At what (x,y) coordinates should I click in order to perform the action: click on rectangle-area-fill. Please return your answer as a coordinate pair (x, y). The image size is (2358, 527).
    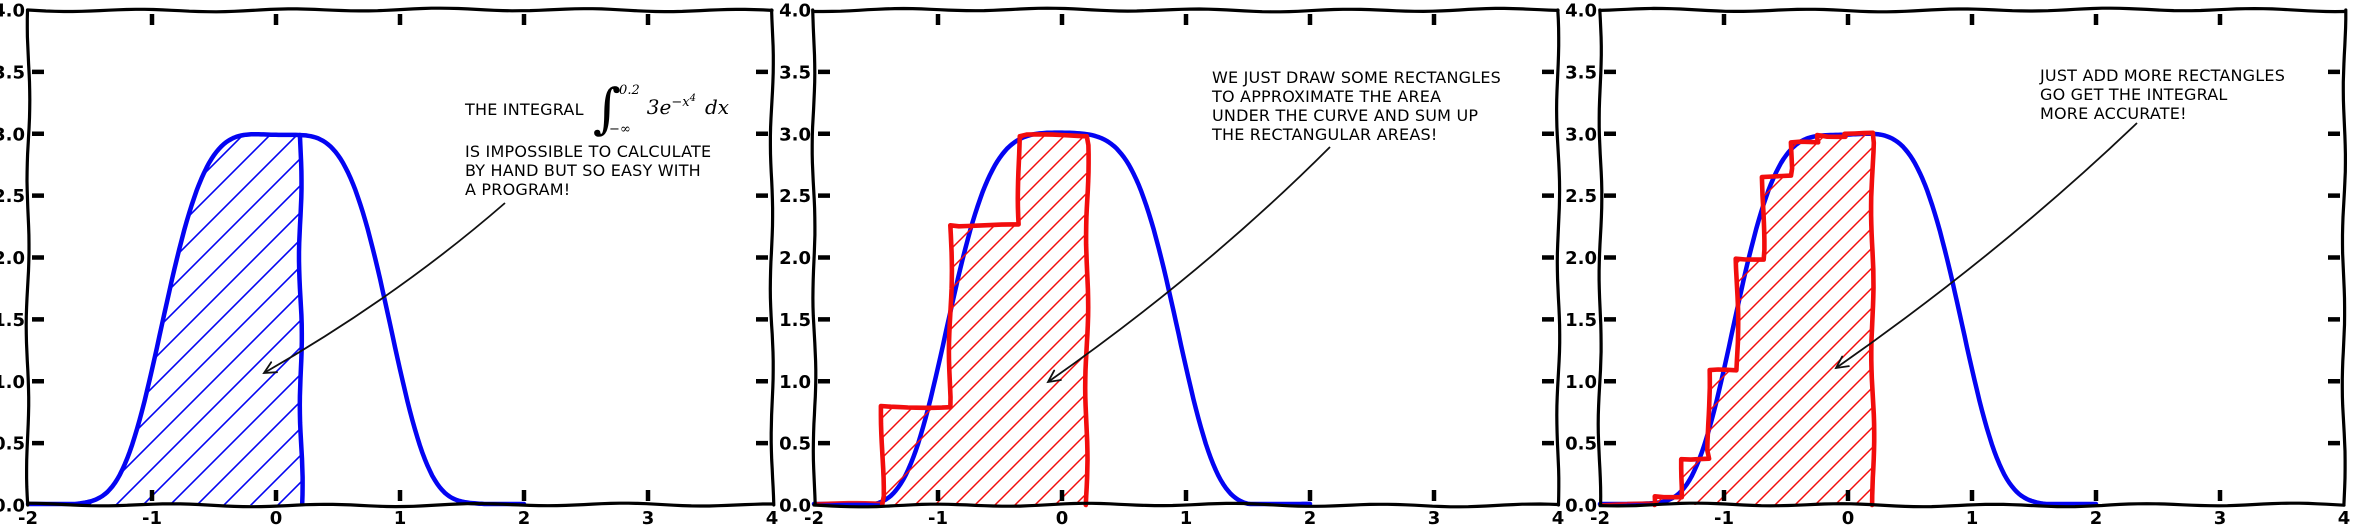
    Looking at the image, I should click on (984, 319).